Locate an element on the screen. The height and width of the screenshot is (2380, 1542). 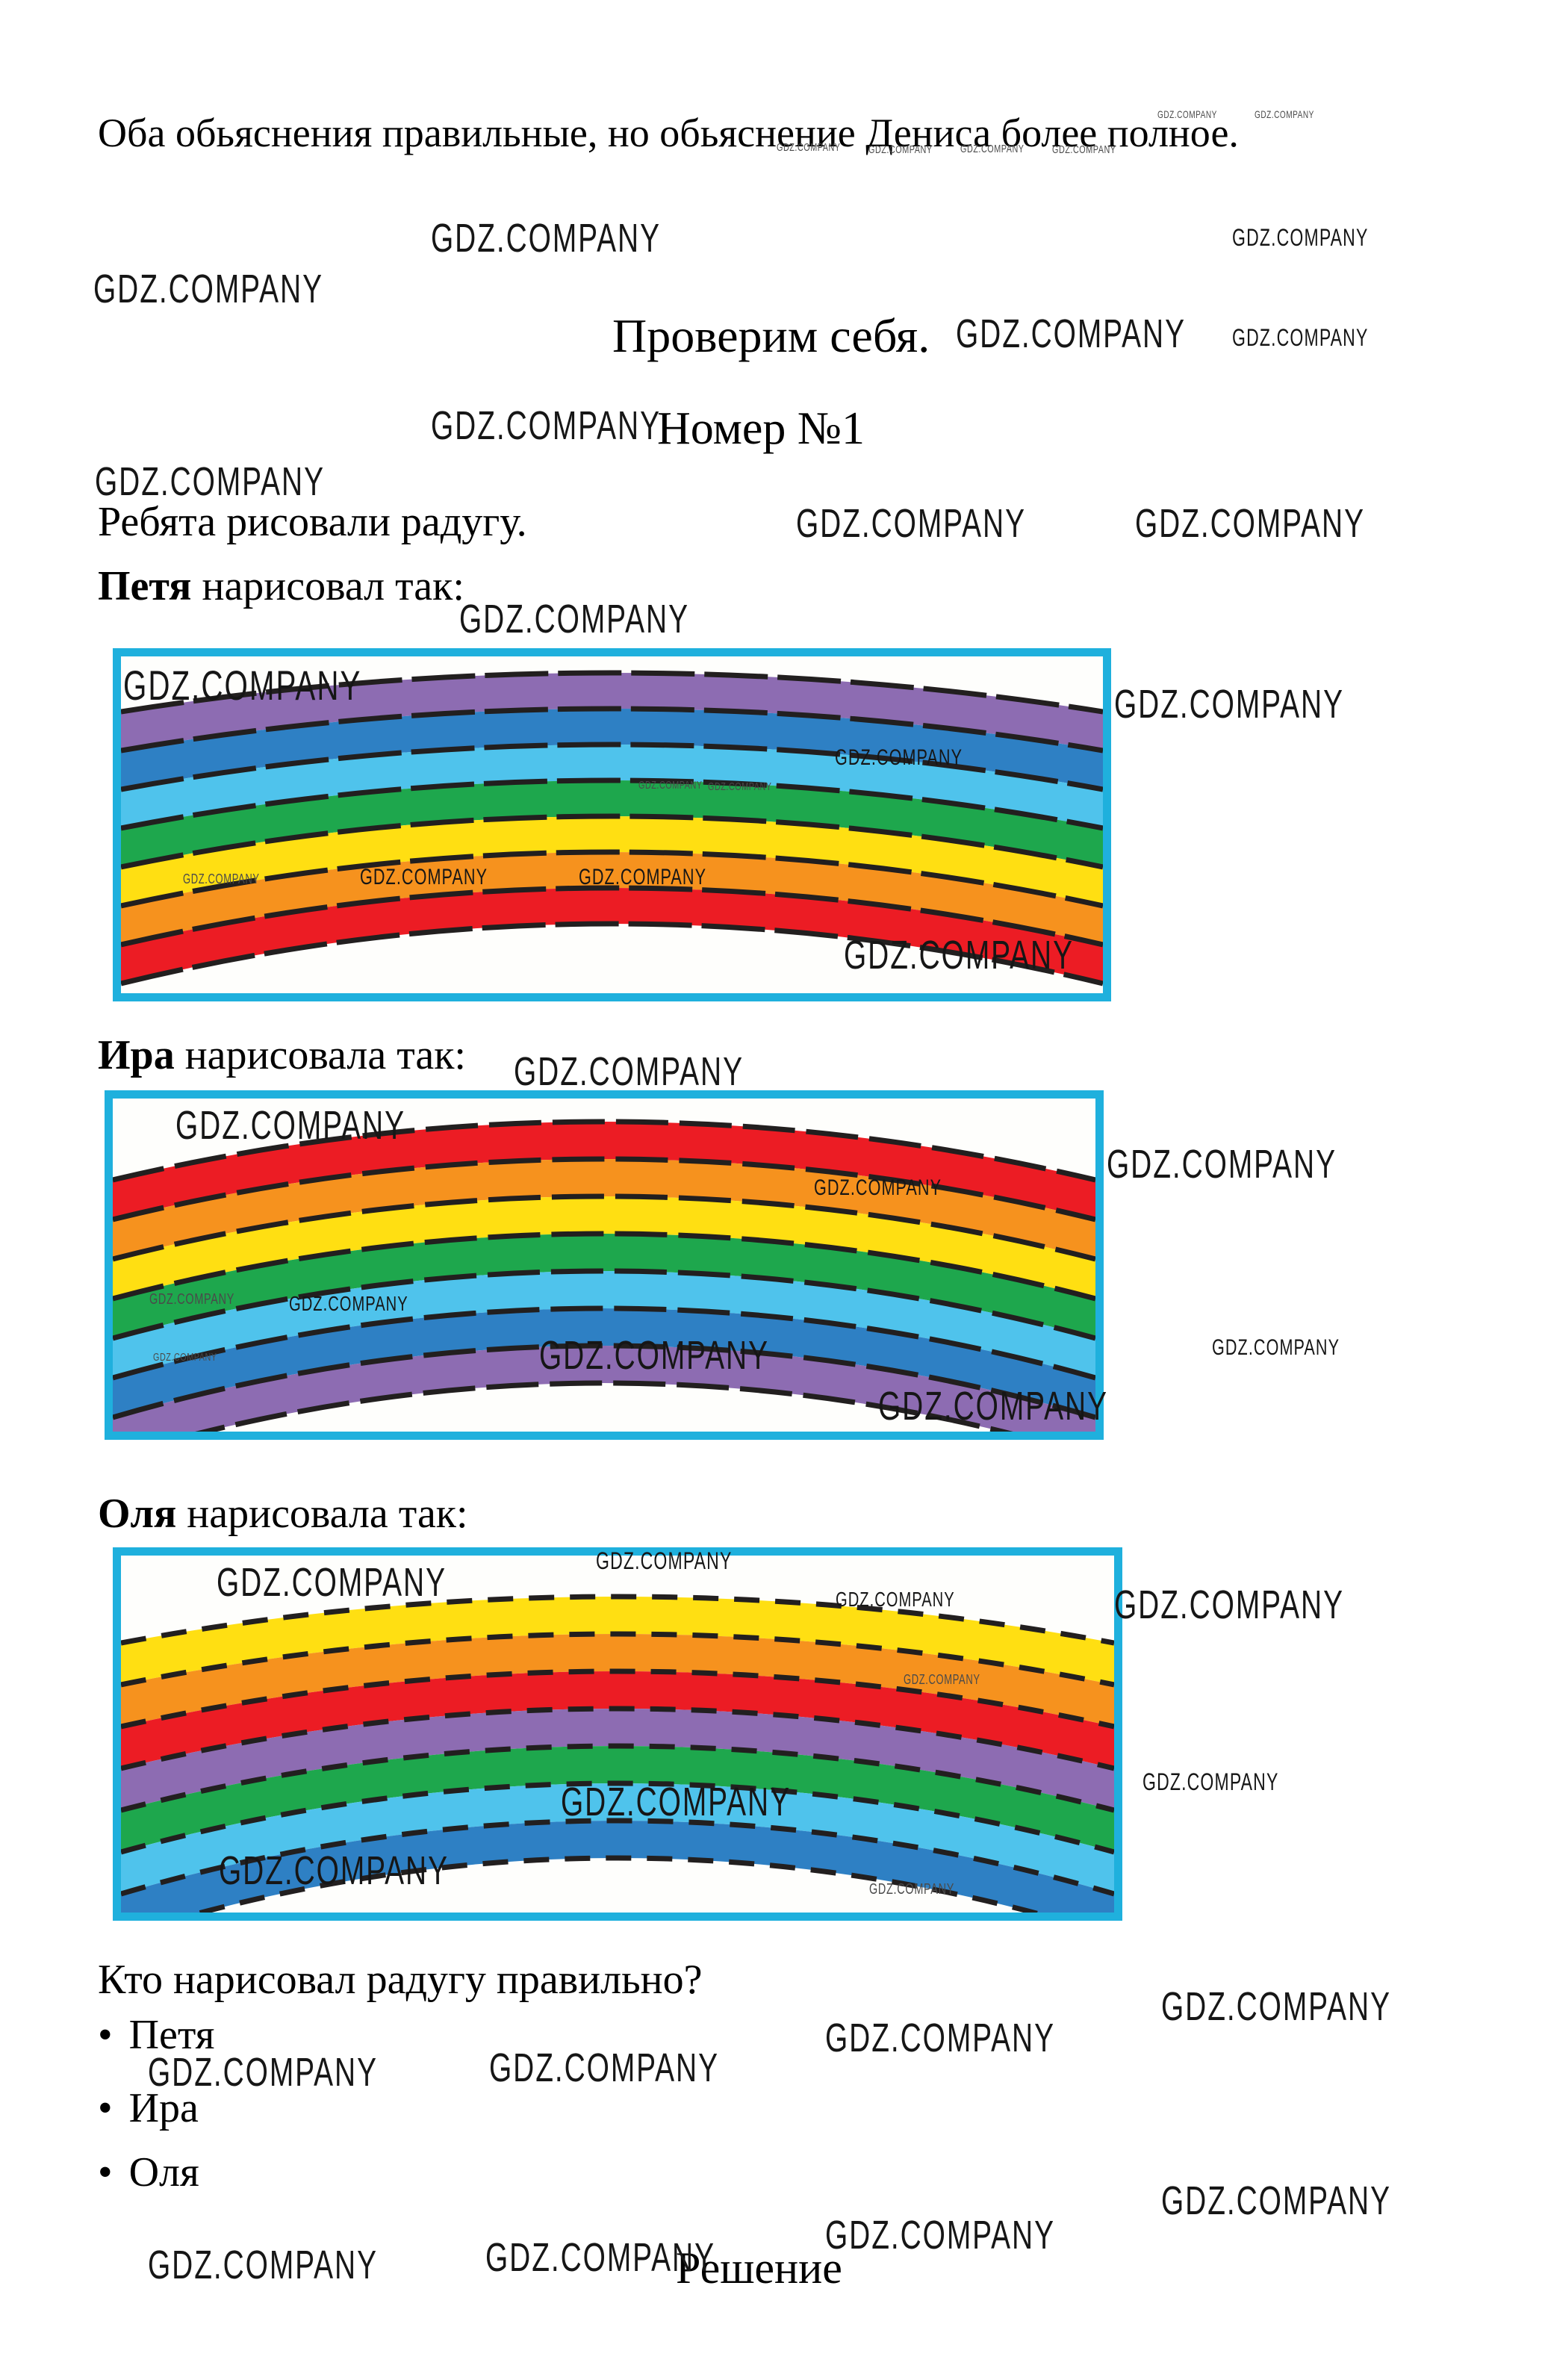
option-item: • Ира is located at coordinates (148, 2108).